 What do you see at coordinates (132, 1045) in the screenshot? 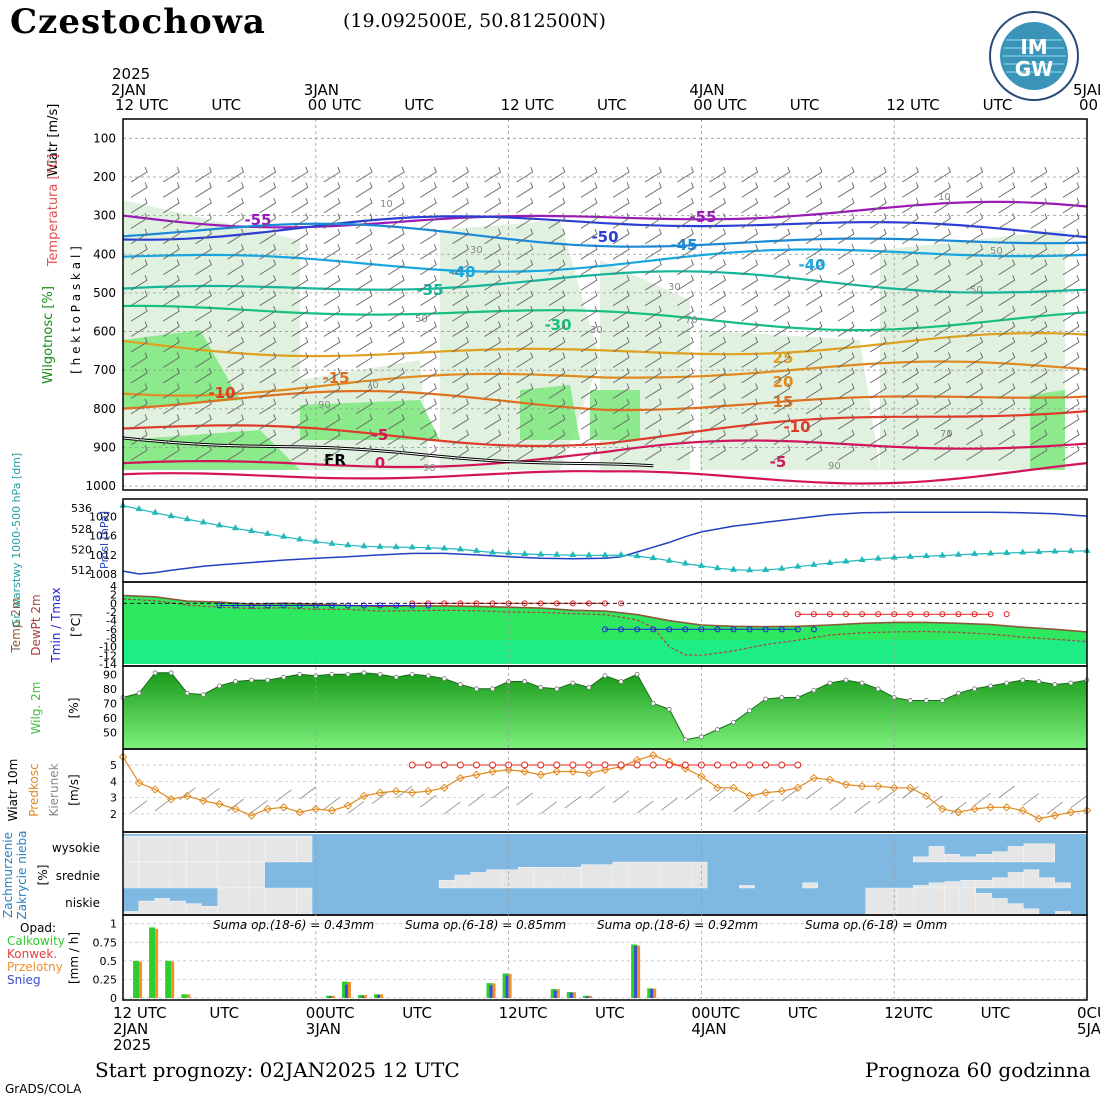
I see `bottom-year-label: 2025` at bounding box center [132, 1045].